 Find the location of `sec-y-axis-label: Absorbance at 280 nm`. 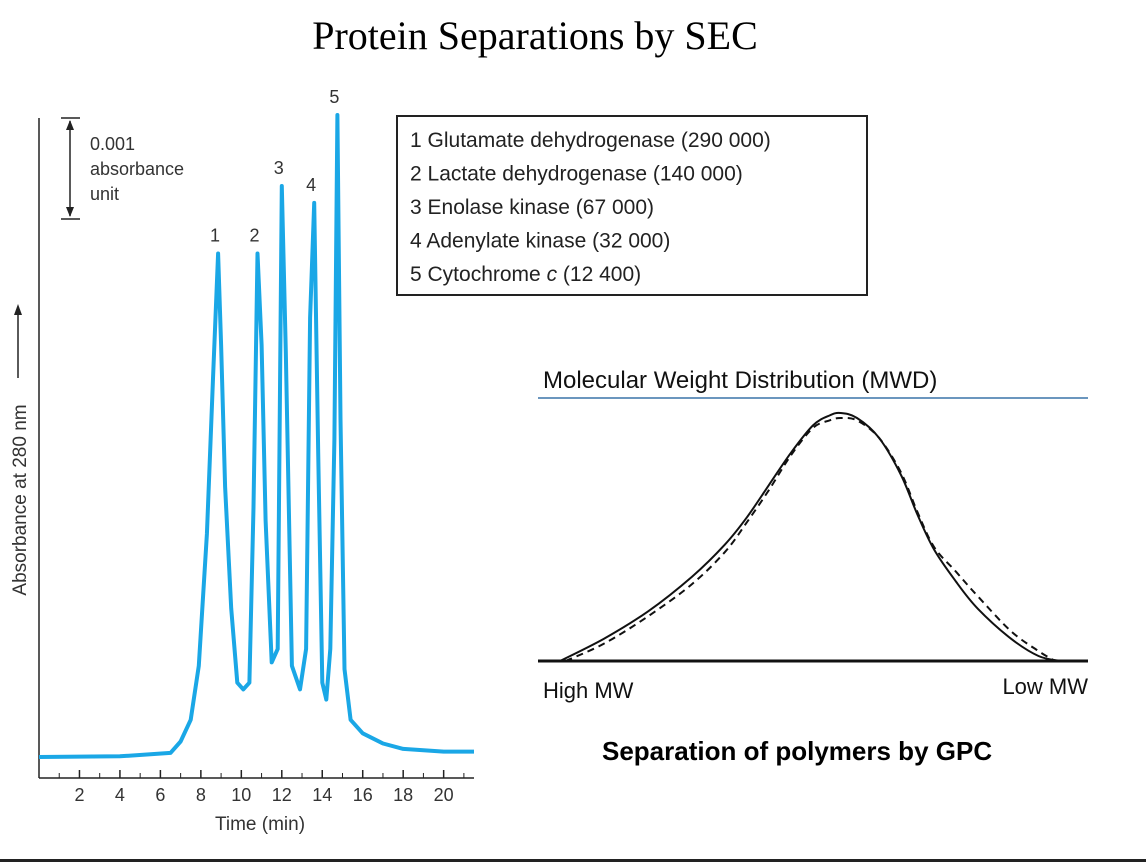

sec-y-axis-label: Absorbance at 280 nm is located at coordinates (20, 499).